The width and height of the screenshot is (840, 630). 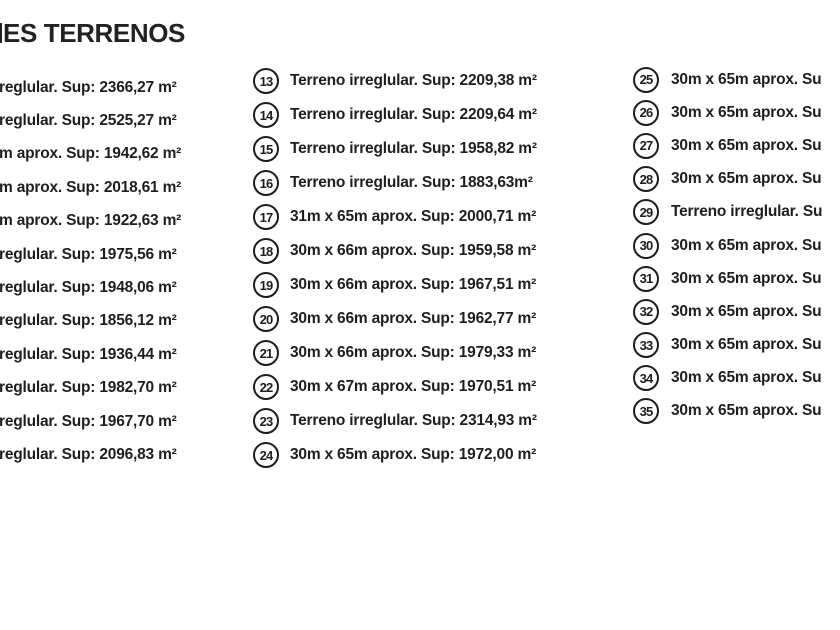 I want to click on terrain-item: 29 Terreno irreglular. Su, so click(x=727, y=212).